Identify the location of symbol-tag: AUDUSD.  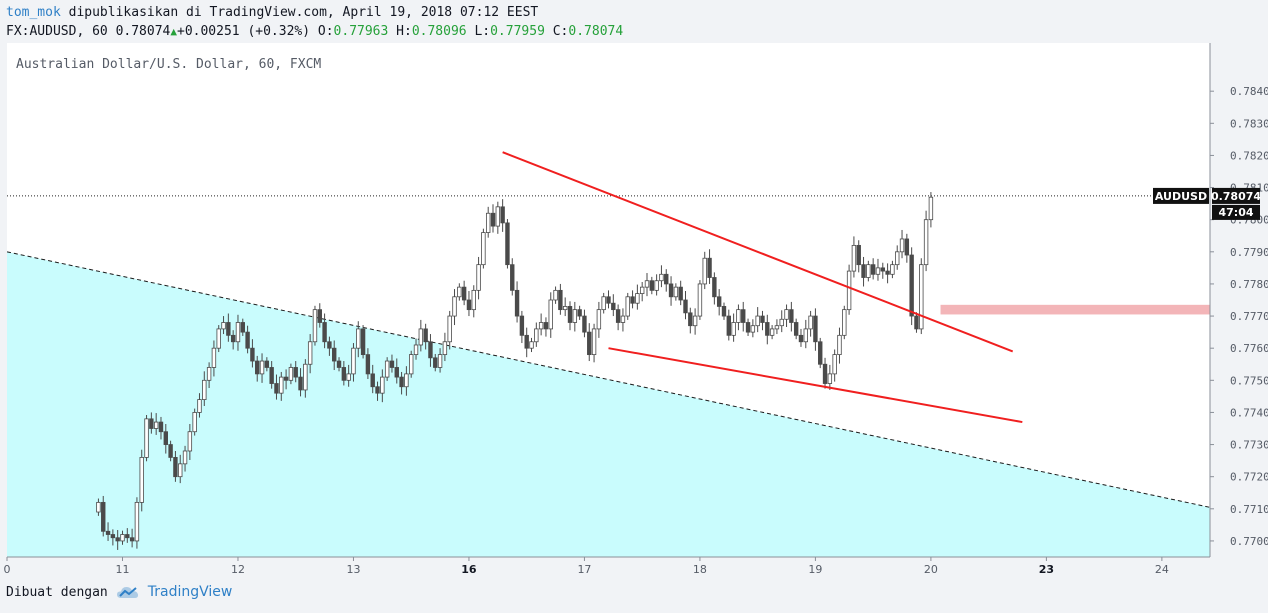
(1181, 196).